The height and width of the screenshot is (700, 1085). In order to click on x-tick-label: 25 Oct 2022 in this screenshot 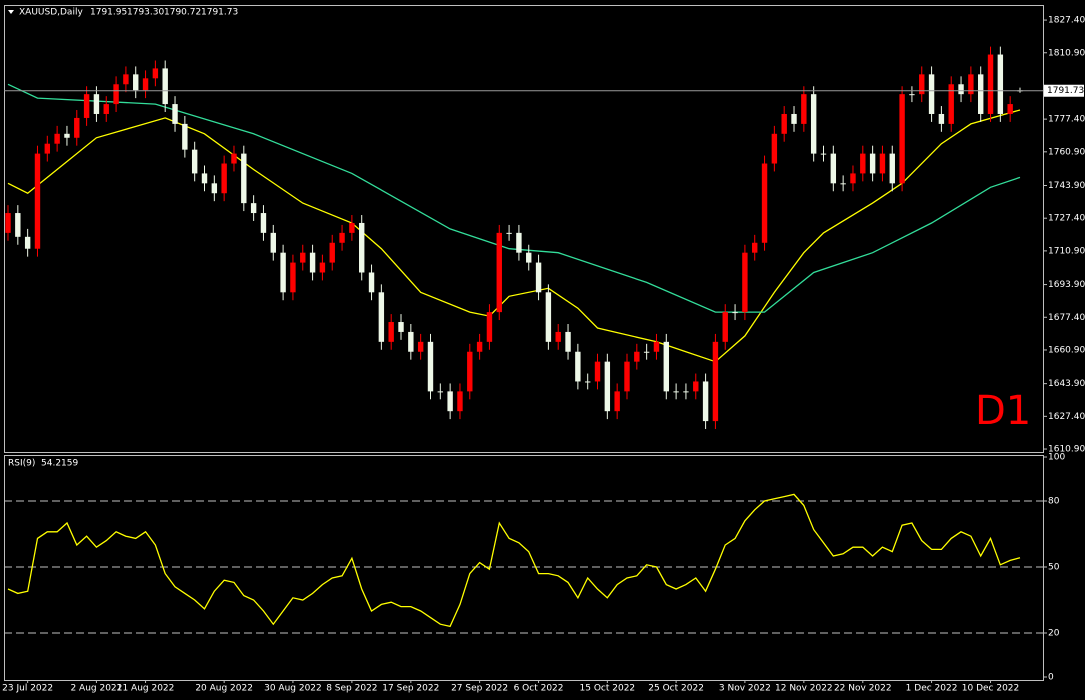, I will do `click(676, 689)`.